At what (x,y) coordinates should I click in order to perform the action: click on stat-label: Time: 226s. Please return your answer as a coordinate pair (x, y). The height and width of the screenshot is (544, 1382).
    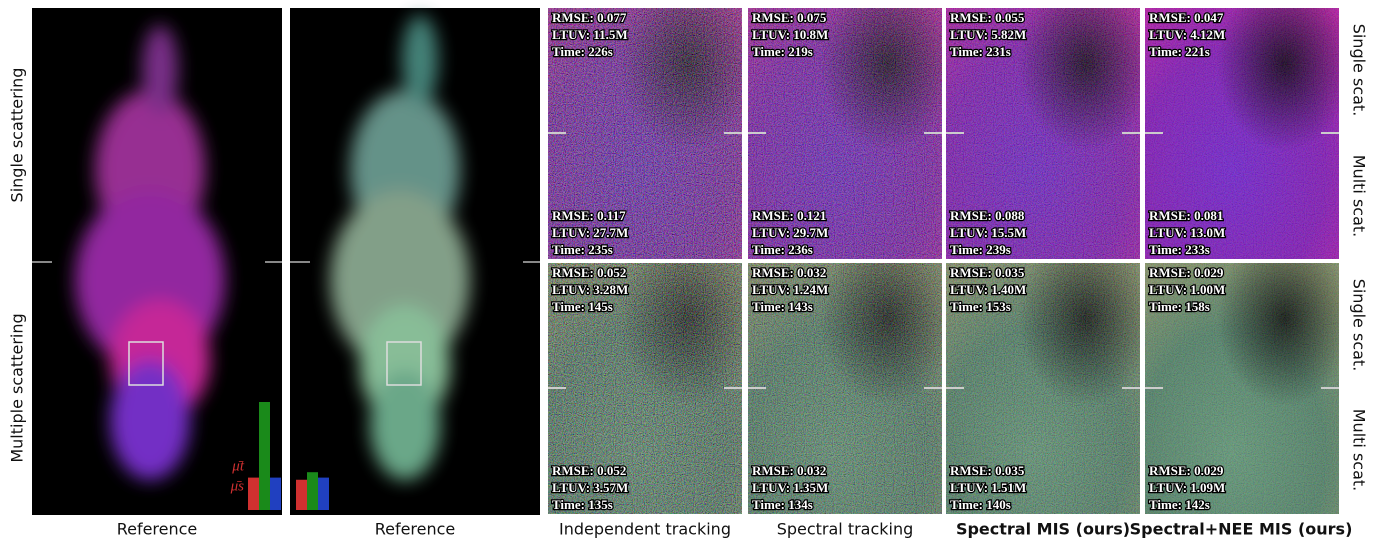
    Looking at the image, I should click on (582, 51).